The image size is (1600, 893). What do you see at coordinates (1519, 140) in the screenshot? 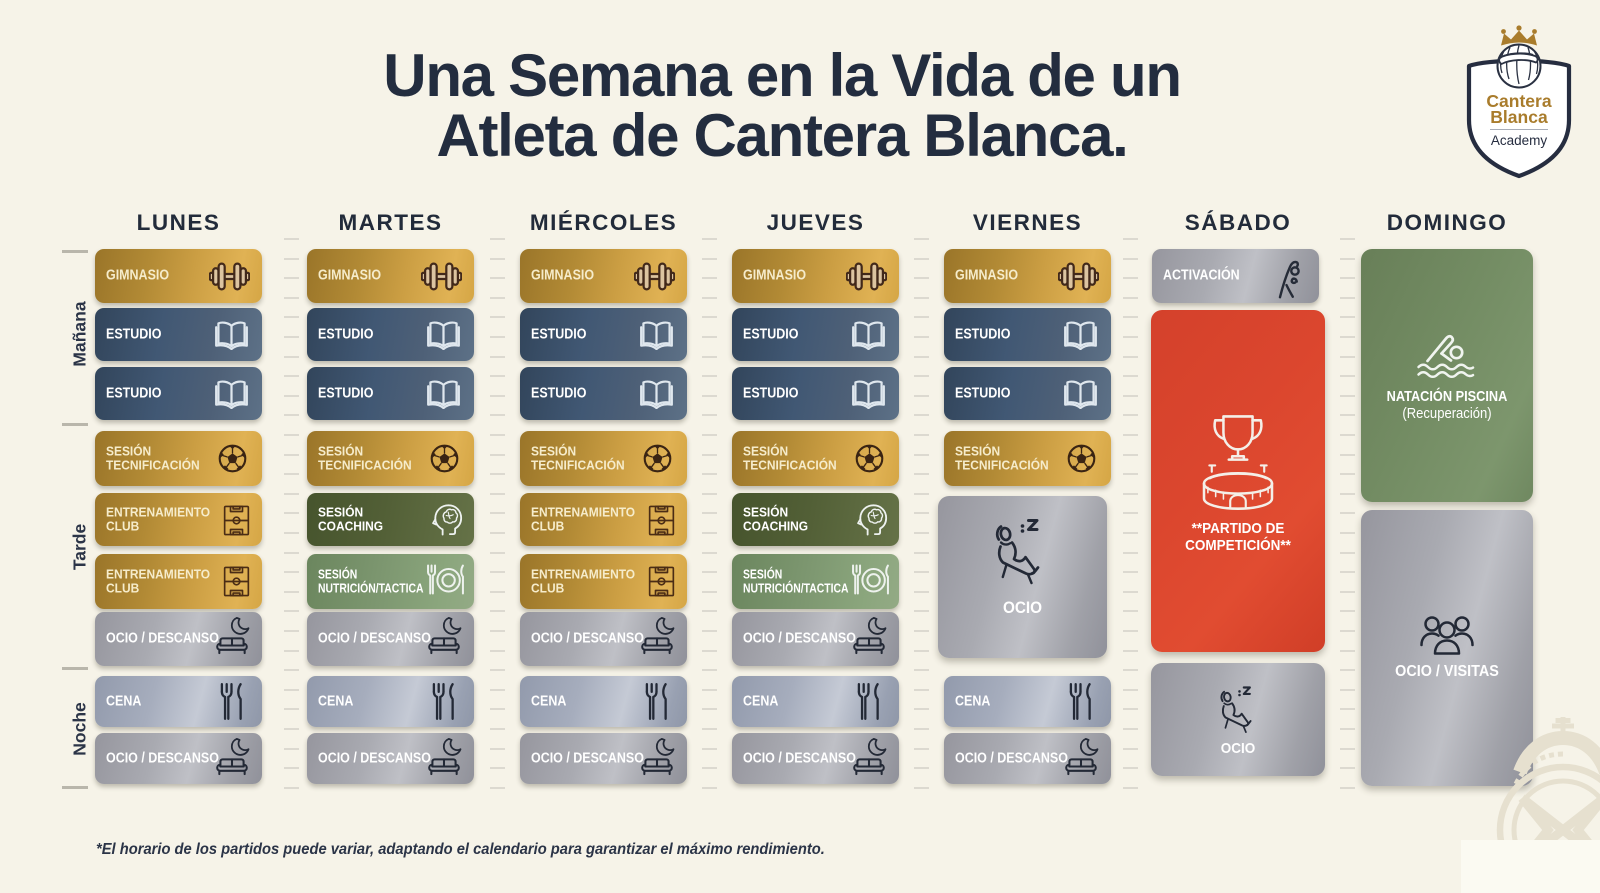
I see `svg-text: Academy` at bounding box center [1519, 140].